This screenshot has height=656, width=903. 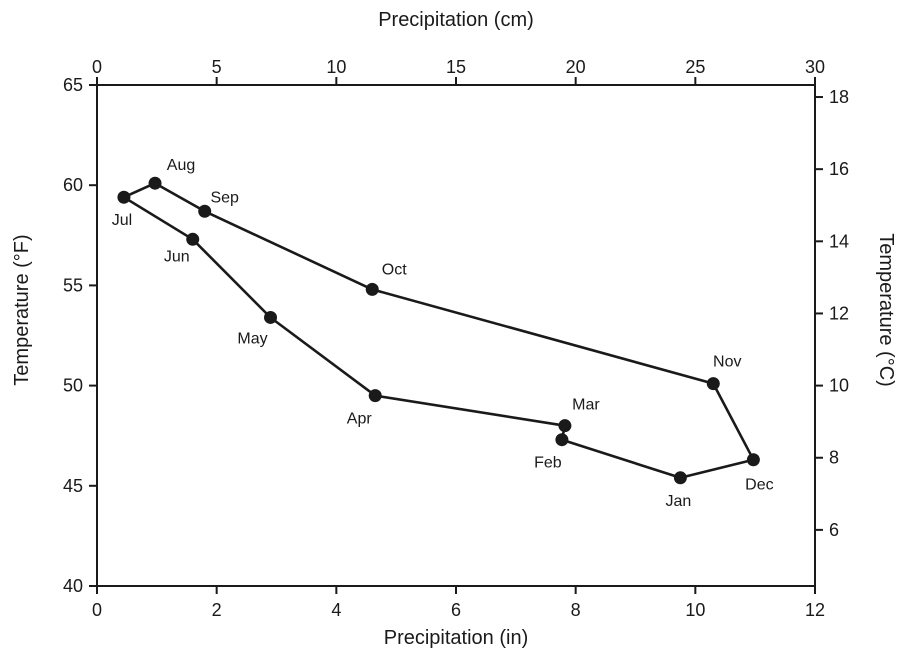 What do you see at coordinates (886, 310) in the screenshot?
I see `y-axis-title-right: Temperature (°C)` at bounding box center [886, 310].